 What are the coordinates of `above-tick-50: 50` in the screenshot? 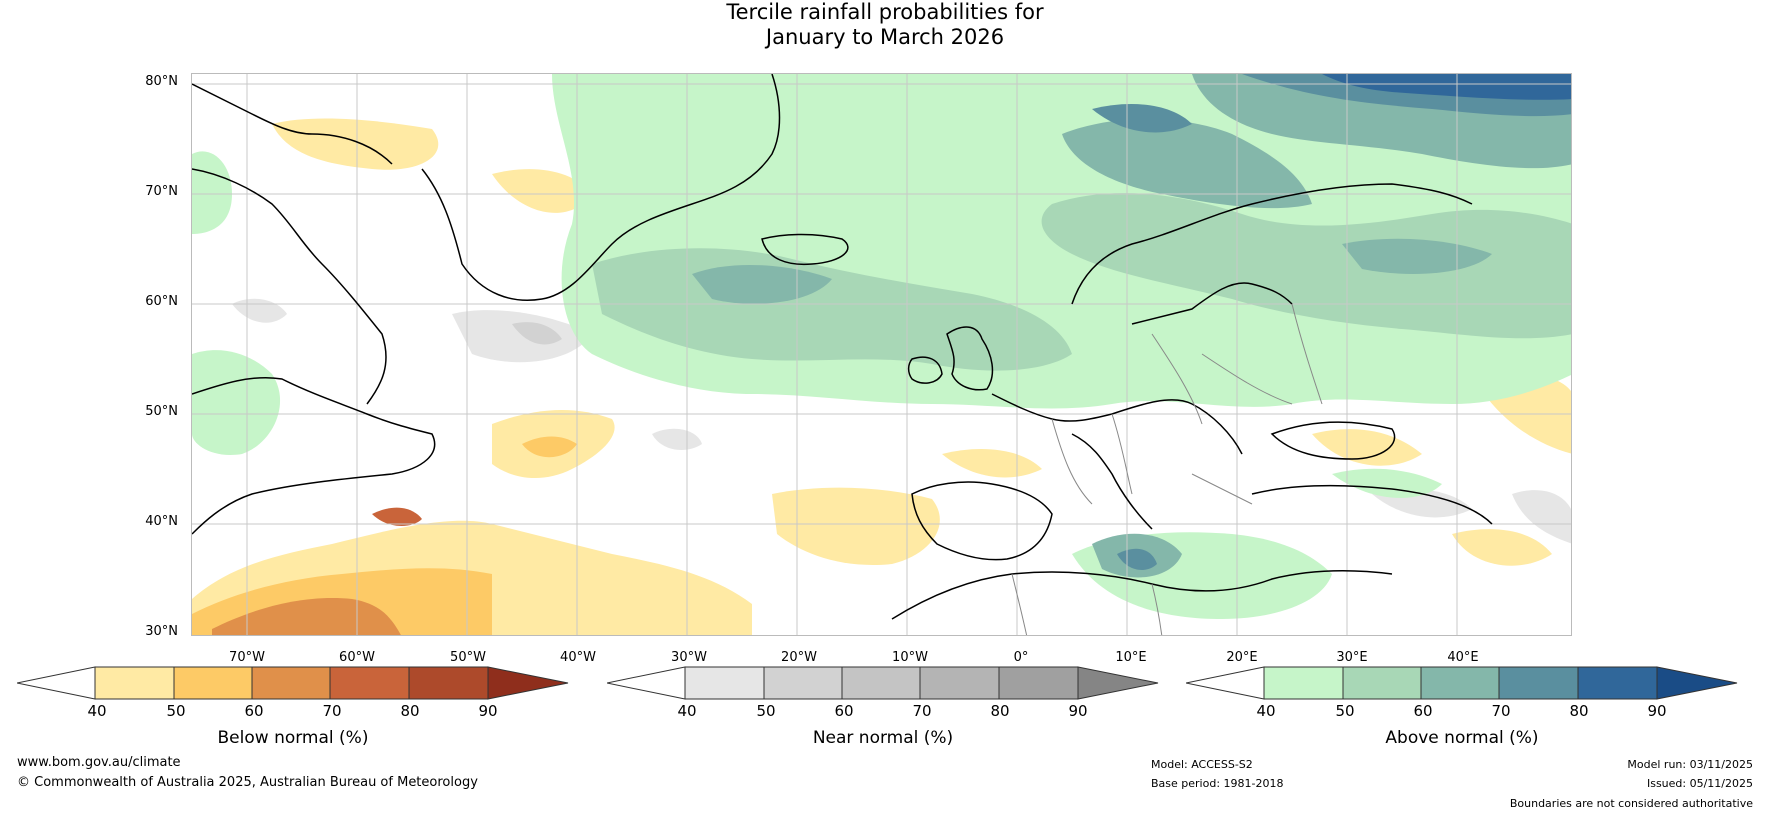 It's located at (1345, 711).